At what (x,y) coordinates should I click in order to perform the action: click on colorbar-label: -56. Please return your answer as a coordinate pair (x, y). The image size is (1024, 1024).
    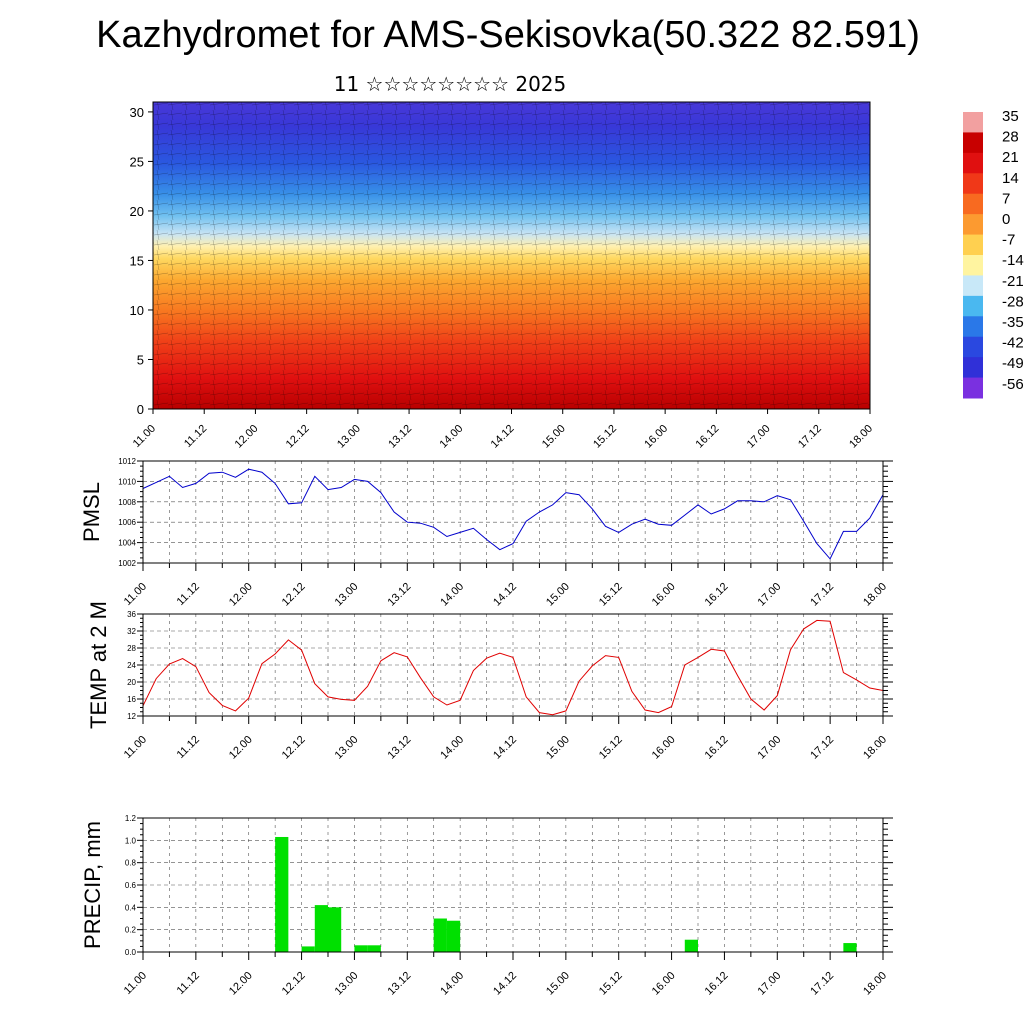
    Looking at the image, I should click on (1013, 384).